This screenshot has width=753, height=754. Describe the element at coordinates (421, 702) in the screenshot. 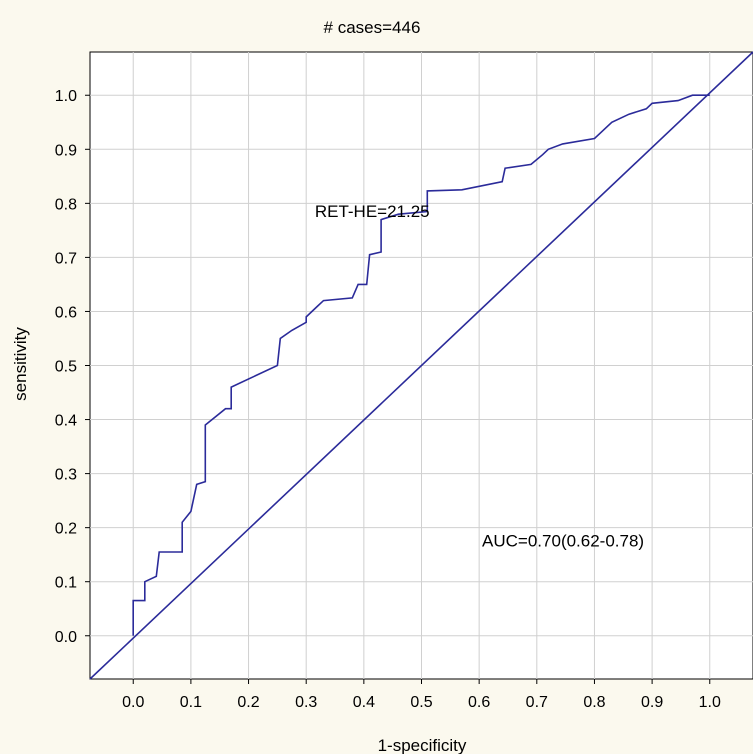

I see `x-tick-label: 0.5` at that location.